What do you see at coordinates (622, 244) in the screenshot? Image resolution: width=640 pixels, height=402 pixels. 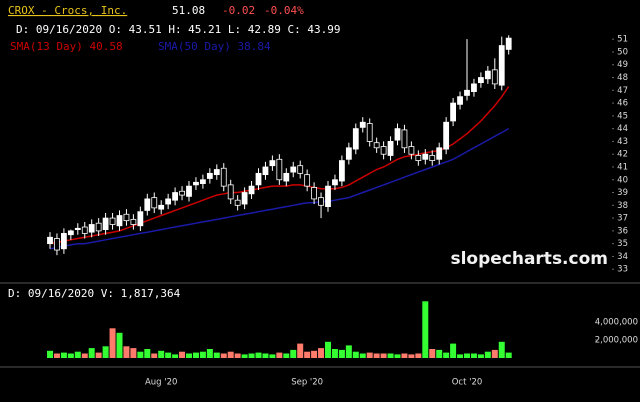 I see `y-tick-label: 35` at bounding box center [622, 244].